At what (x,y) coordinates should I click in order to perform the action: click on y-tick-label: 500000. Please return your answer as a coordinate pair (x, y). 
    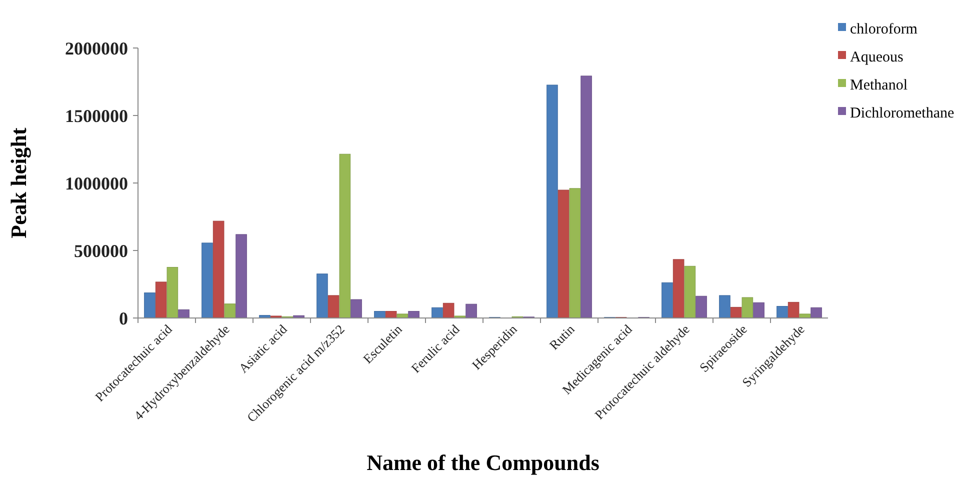
    Looking at the image, I should click on (101, 250).